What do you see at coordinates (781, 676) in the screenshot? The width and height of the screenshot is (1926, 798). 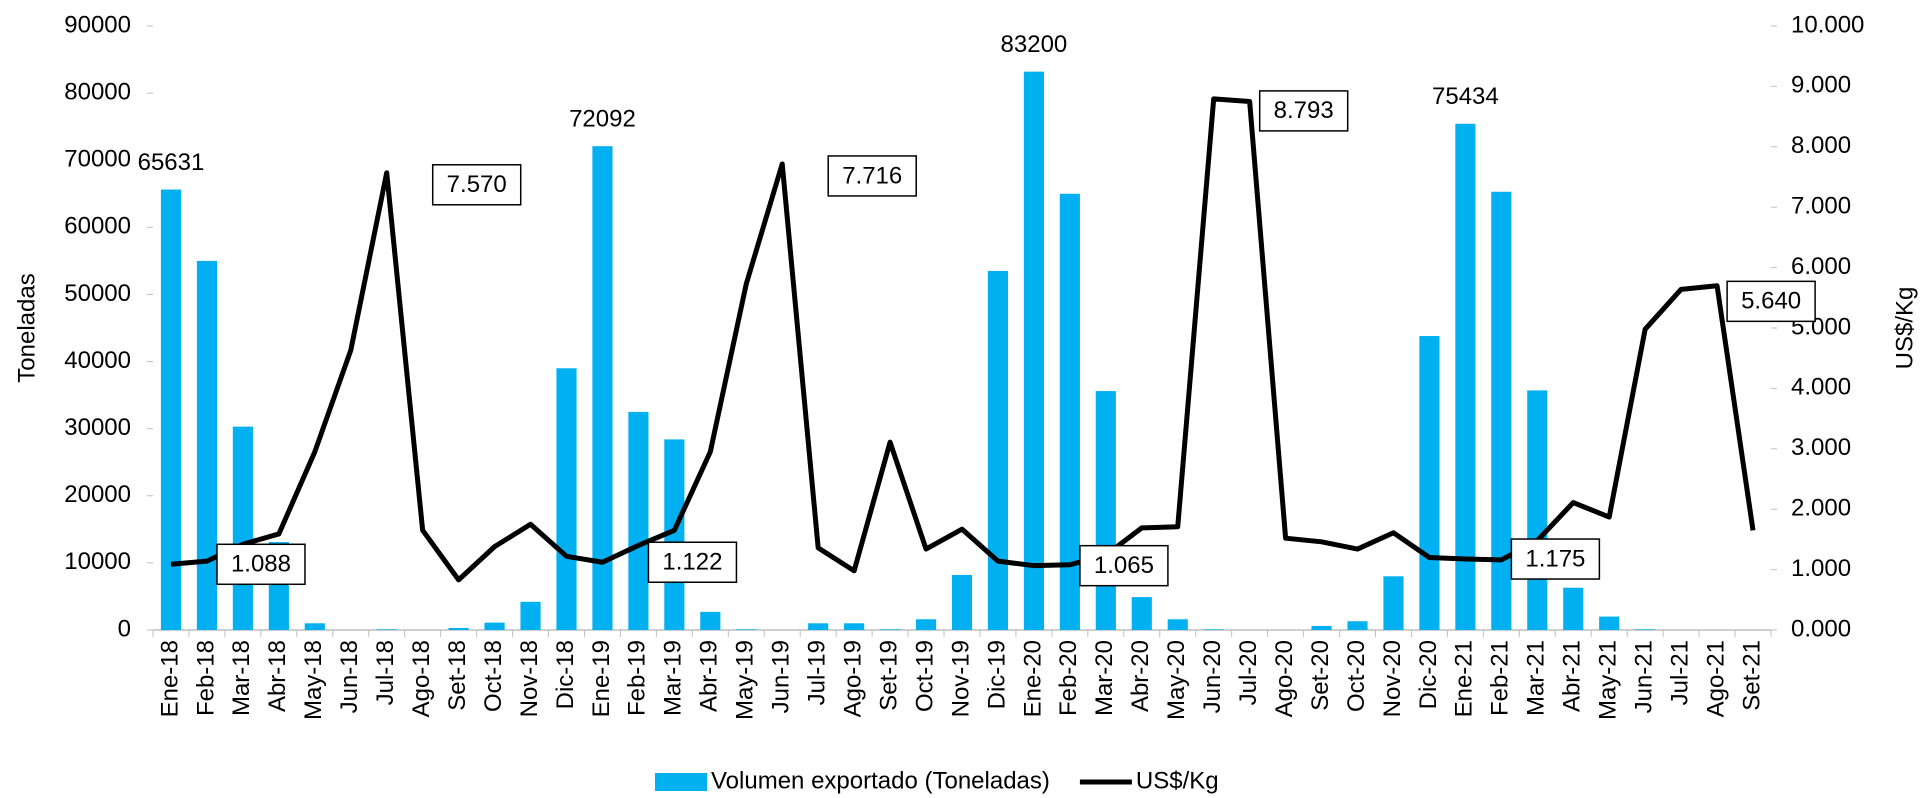 I see `x-tick-label: Jun-19` at bounding box center [781, 676].